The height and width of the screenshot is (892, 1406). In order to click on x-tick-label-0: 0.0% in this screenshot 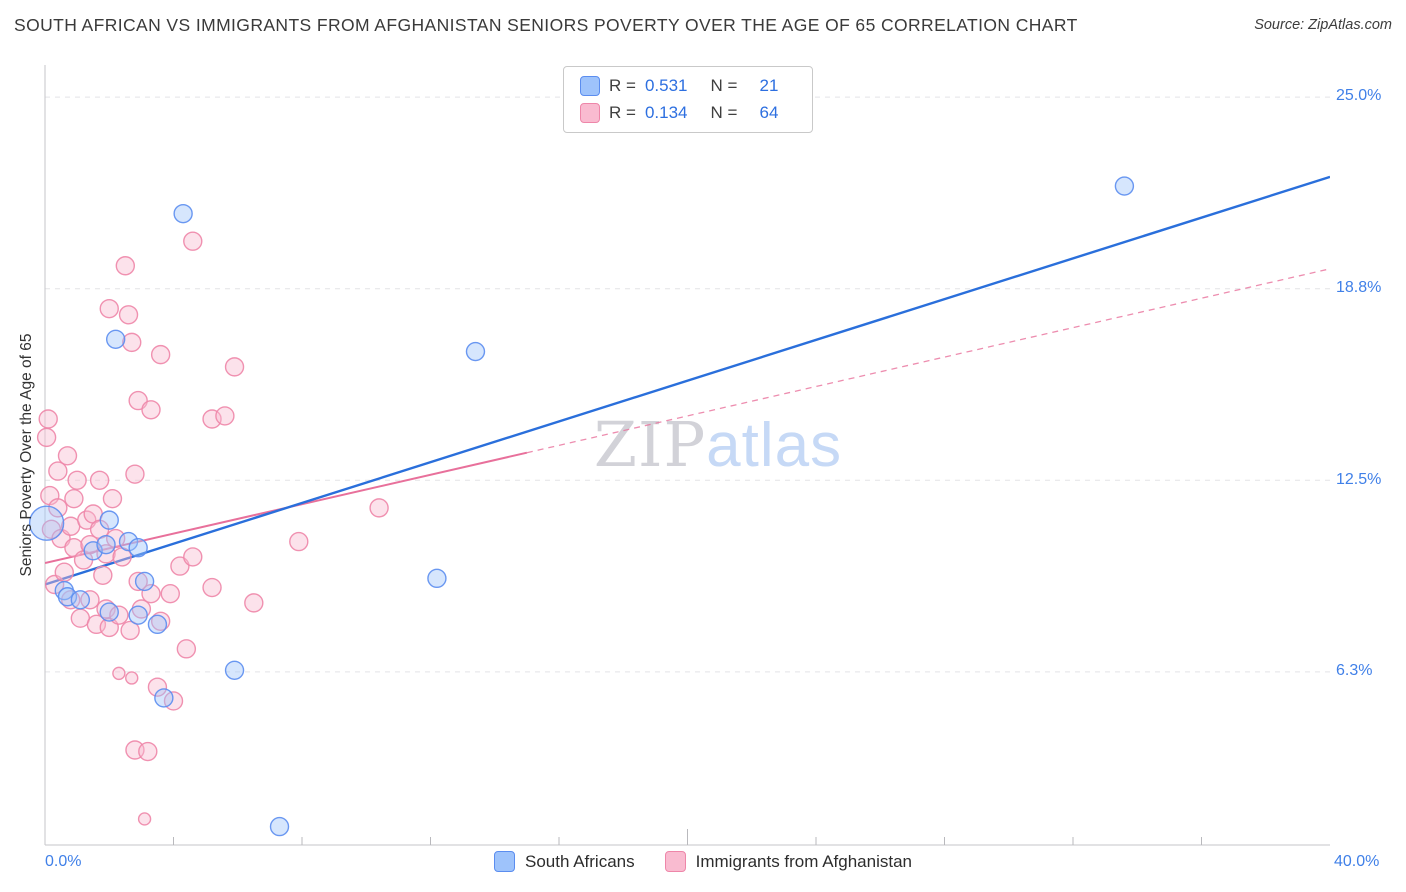, I will do `click(63, 861)`.